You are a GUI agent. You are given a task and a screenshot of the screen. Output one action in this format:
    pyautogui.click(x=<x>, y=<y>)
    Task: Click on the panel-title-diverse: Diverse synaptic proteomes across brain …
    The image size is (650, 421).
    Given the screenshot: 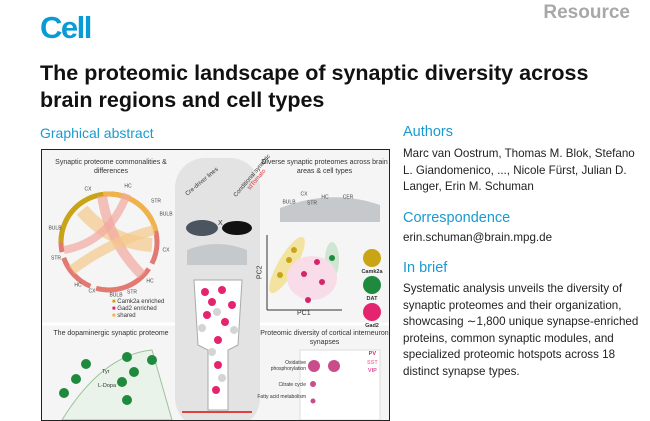 What is the action you would take?
    pyautogui.click(x=324, y=167)
    